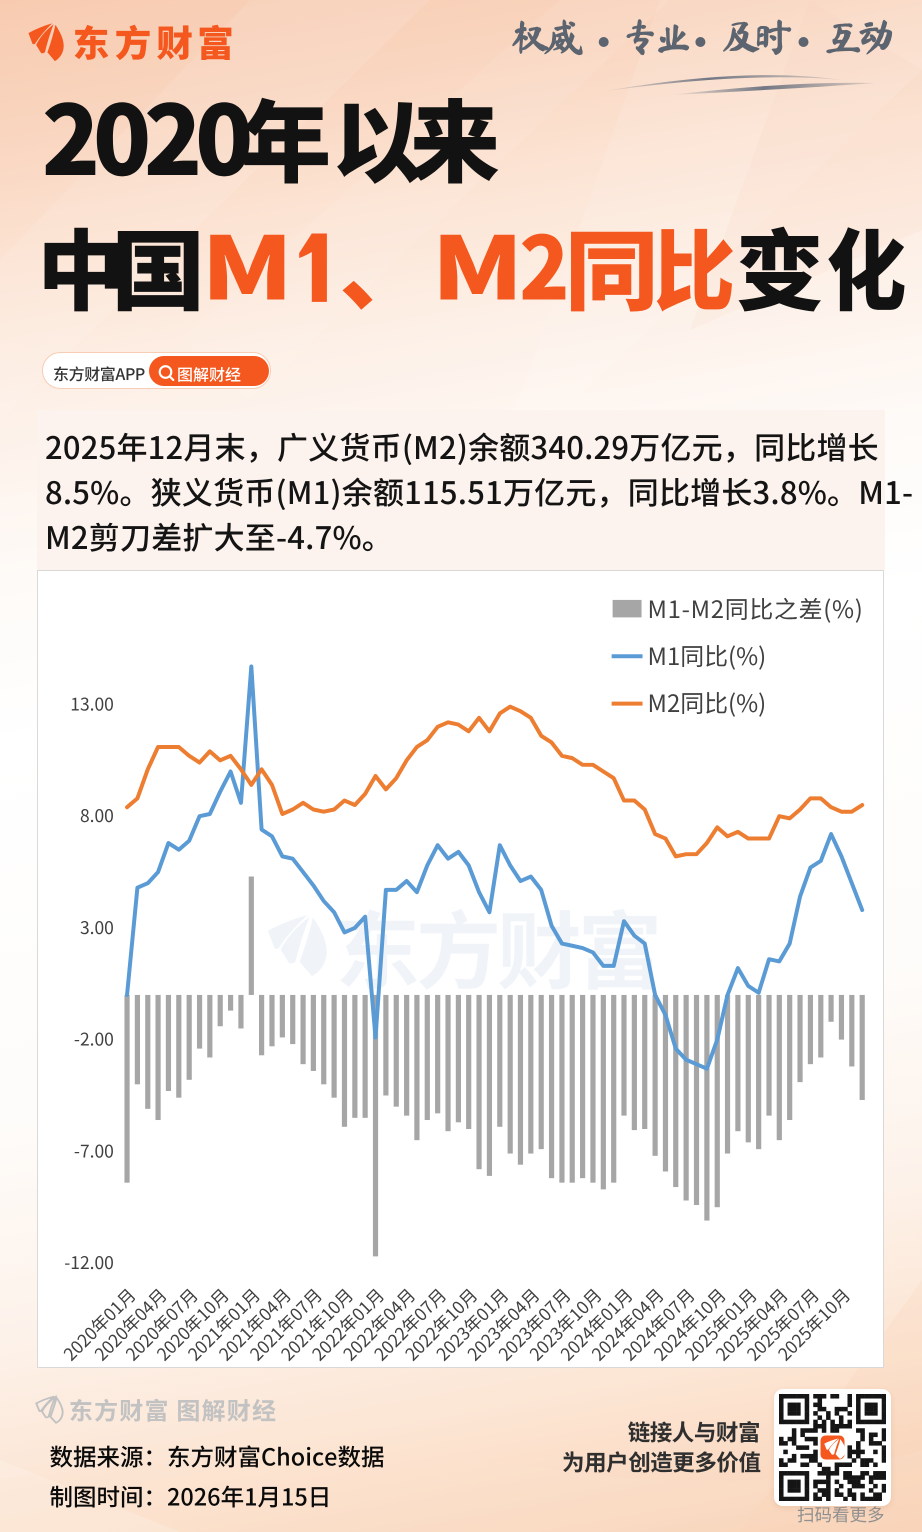  I want to click on svg-text: 2, so click(544, 263).